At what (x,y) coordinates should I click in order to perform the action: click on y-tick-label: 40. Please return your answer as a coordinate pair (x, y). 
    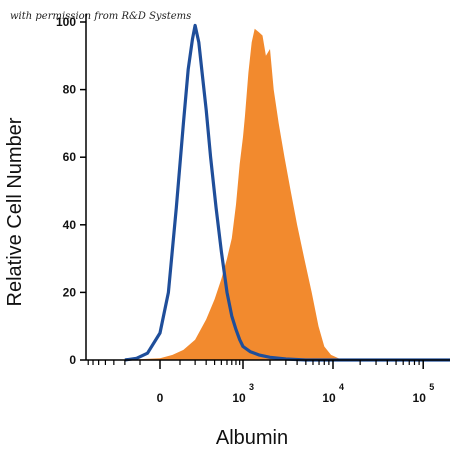
    Looking at the image, I should click on (70, 225).